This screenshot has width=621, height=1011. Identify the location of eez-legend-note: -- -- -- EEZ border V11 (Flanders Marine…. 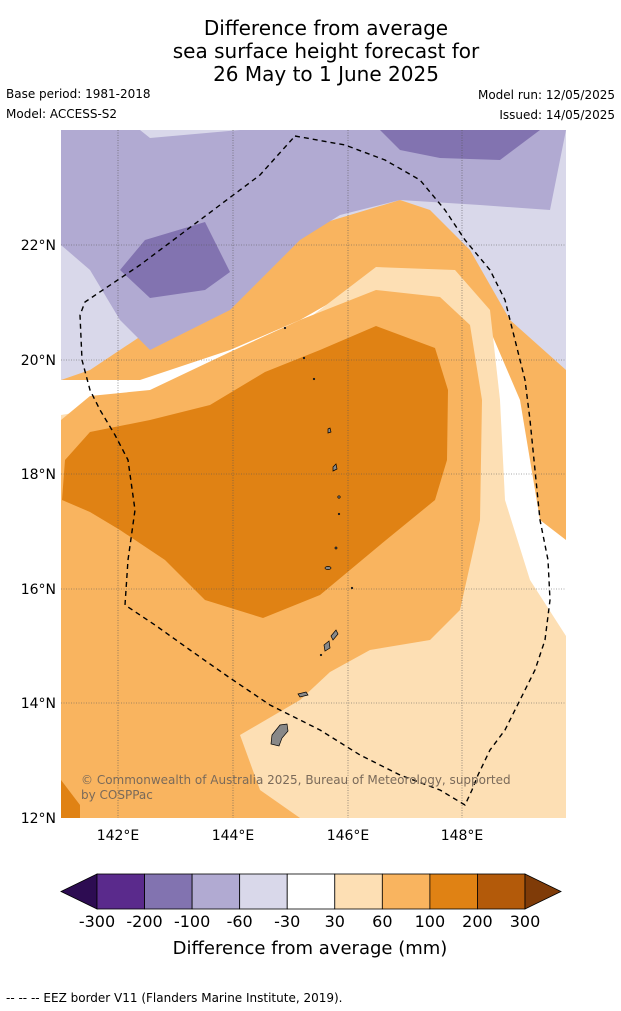
(174, 998).